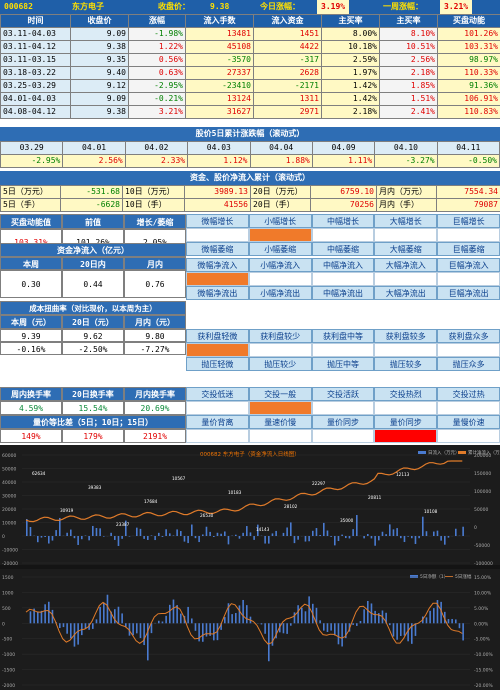 The height and width of the screenshot is (692, 500). Describe the element at coordinates (157, 99) in the screenshot. I see `table-cell: -0.21%` at that location.